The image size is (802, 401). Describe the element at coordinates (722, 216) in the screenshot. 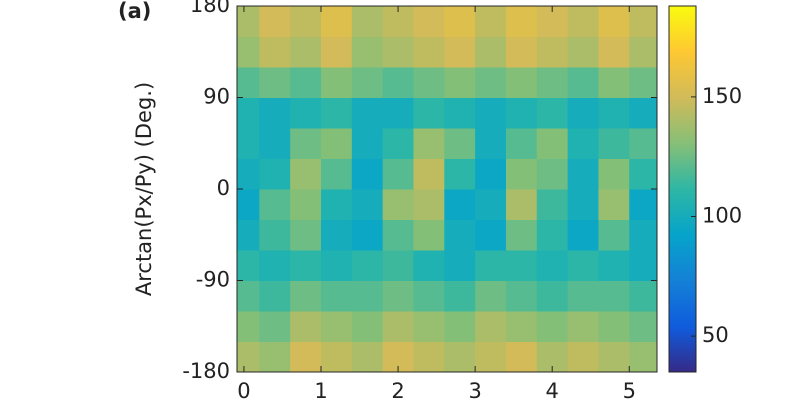

I see `colorbar-tick-label: 100` at that location.